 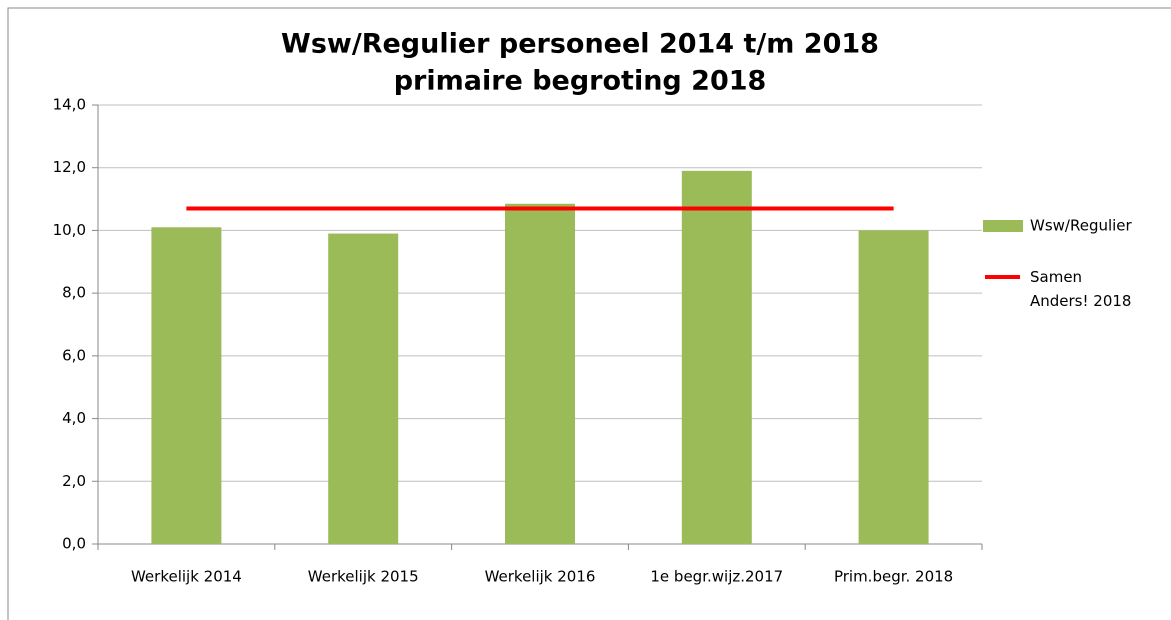 I want to click on y-tick-label: 10,0, so click(x=69, y=230).